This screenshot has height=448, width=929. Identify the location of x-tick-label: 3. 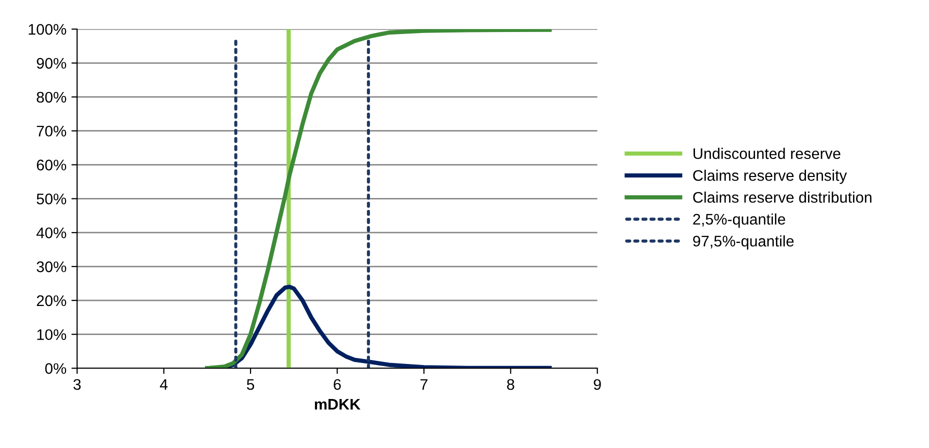
(77, 384).